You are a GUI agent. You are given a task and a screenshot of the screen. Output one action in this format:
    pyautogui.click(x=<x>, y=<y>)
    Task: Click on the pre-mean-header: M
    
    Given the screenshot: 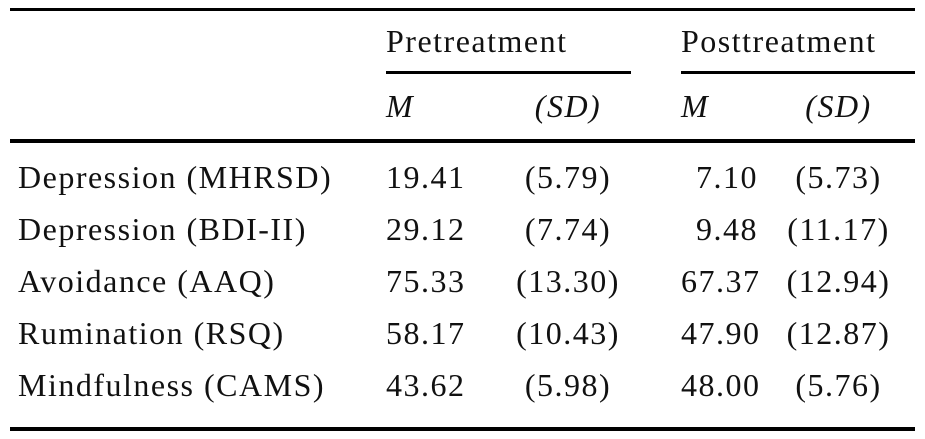 What is the action you would take?
    pyautogui.click(x=400, y=106)
    